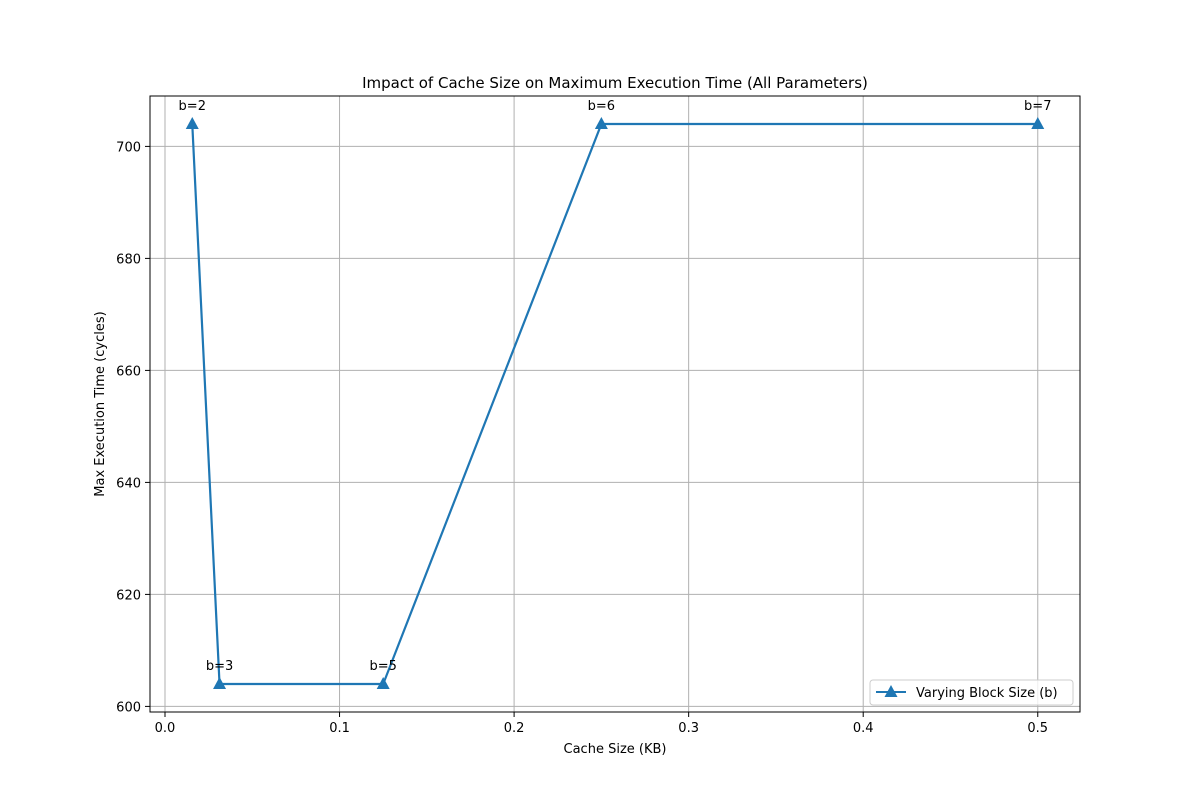  Describe the element at coordinates (688, 728) in the screenshot. I see `x-tick-label: 0.3` at that location.